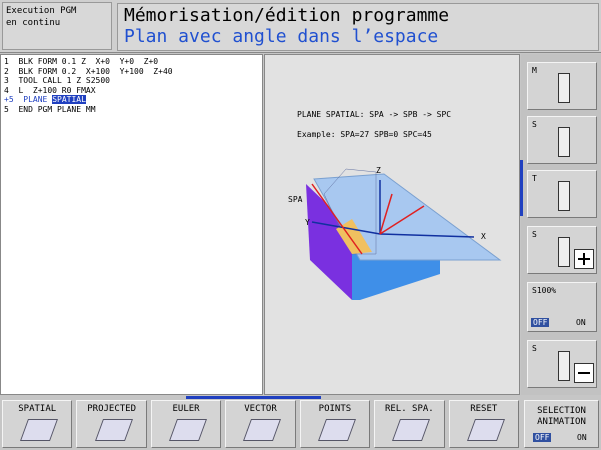 This screenshot has height=450, width=601. What do you see at coordinates (307, 222) in the screenshot?
I see `axis-label: Y` at bounding box center [307, 222].